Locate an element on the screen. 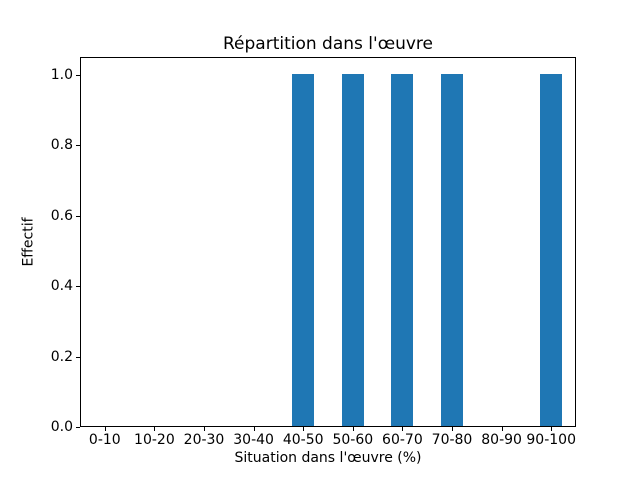  y-tick-label: 1.0 is located at coordinates (61, 74).